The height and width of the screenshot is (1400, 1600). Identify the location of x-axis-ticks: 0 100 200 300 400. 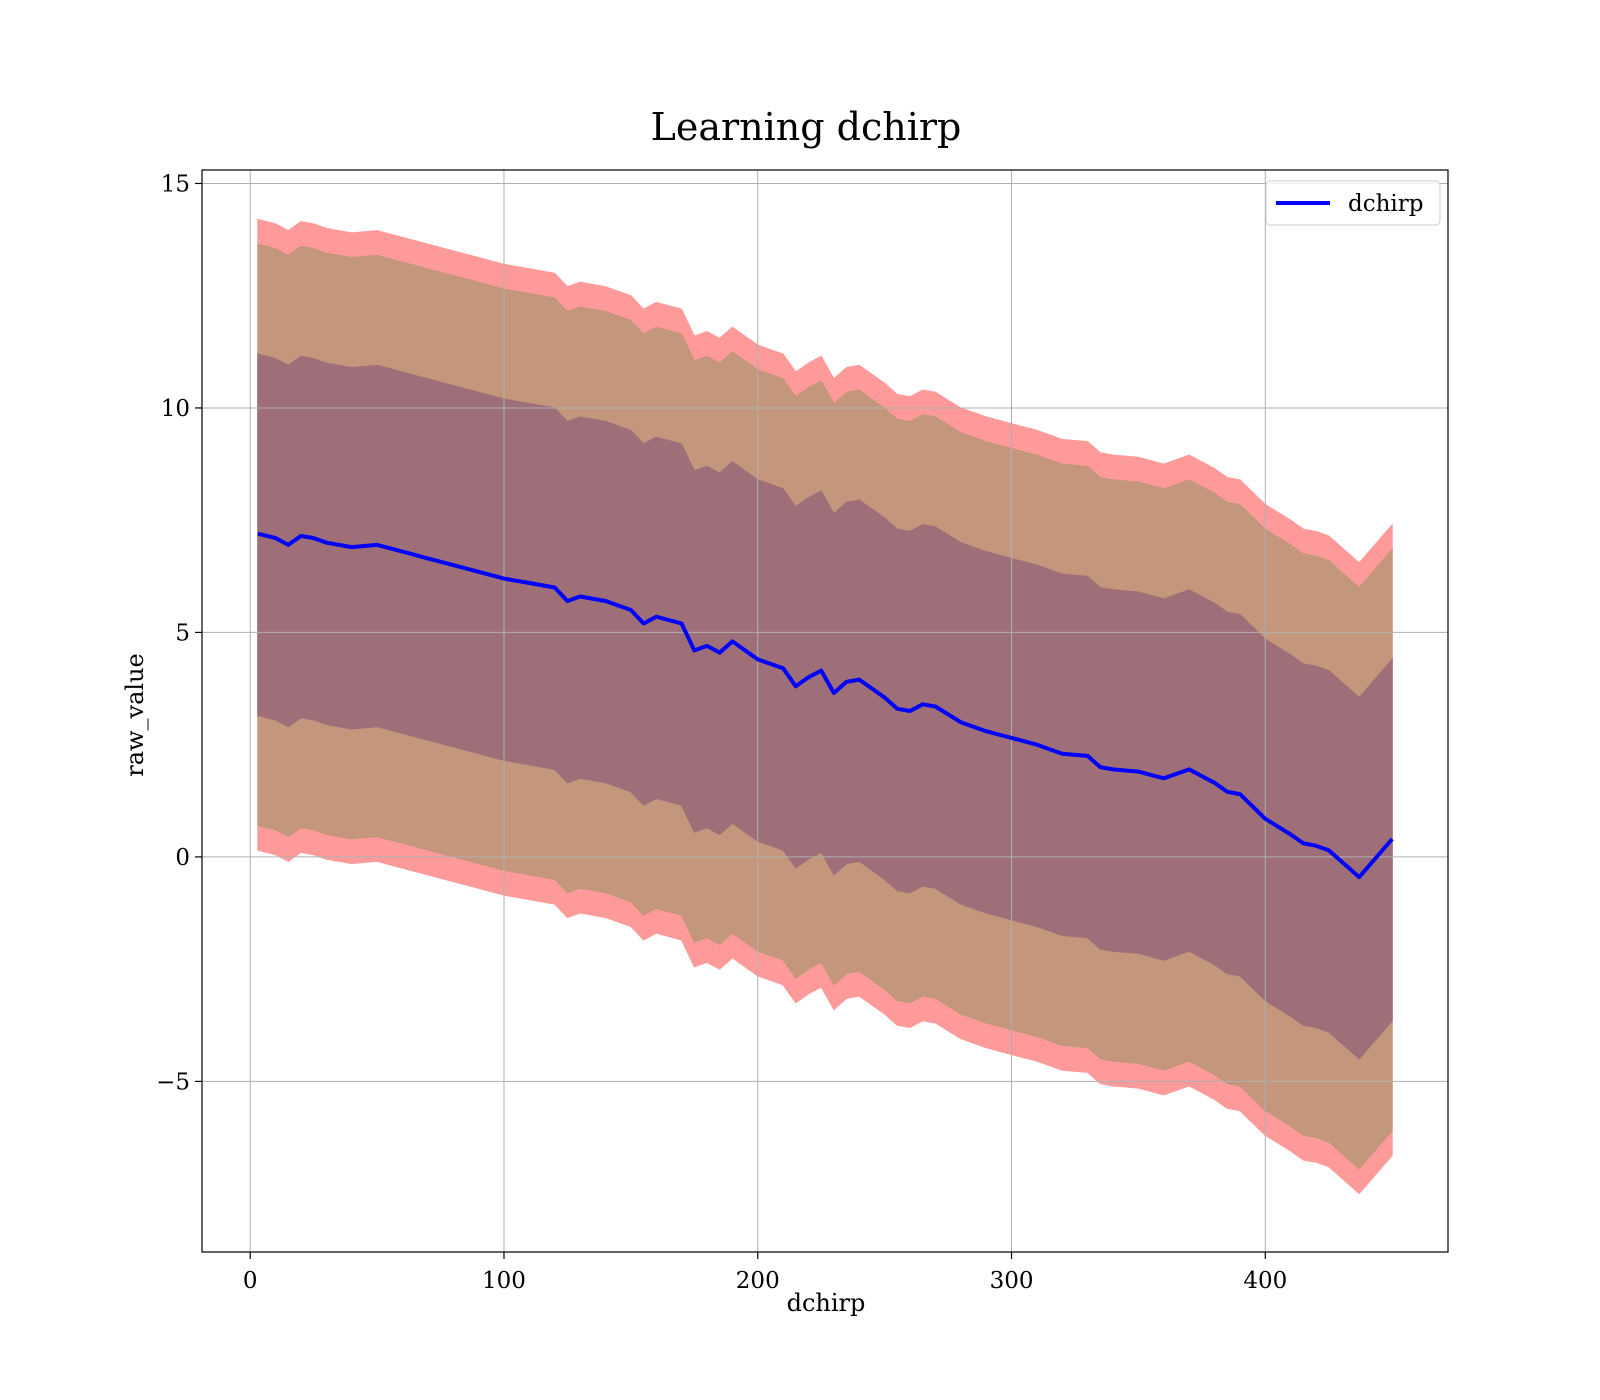
(765, 1273).